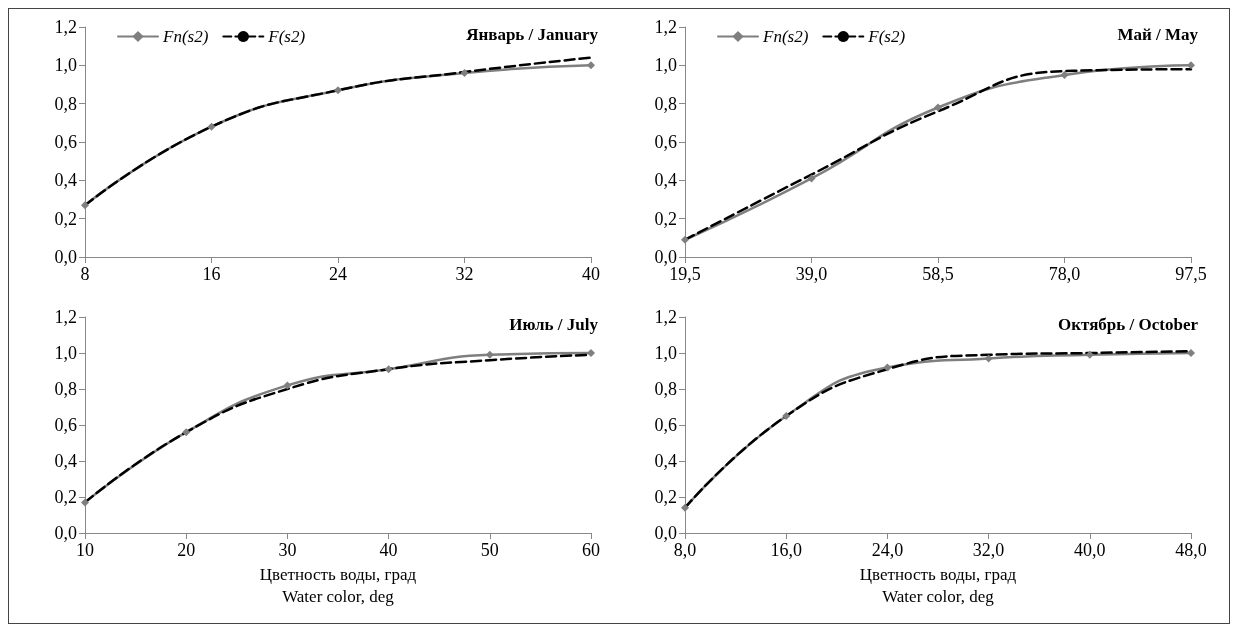 The image size is (1243, 636). Describe the element at coordinates (1064, 274) in the screenshot. I see `x-tick-label: 78,0` at that location.